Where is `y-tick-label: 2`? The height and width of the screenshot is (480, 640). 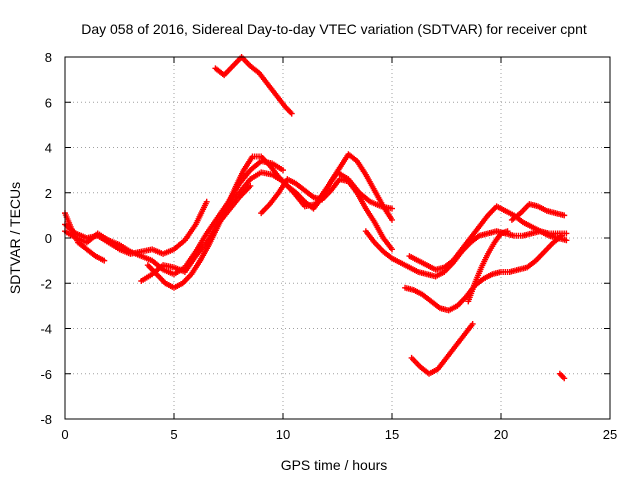
y-tick-label: 2 is located at coordinates (48, 193).